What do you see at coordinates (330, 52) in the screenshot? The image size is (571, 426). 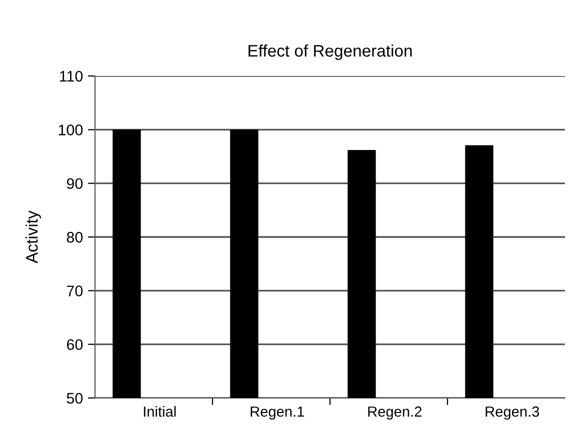 I see `chart-title: Effect of Regeneration` at bounding box center [330, 52].